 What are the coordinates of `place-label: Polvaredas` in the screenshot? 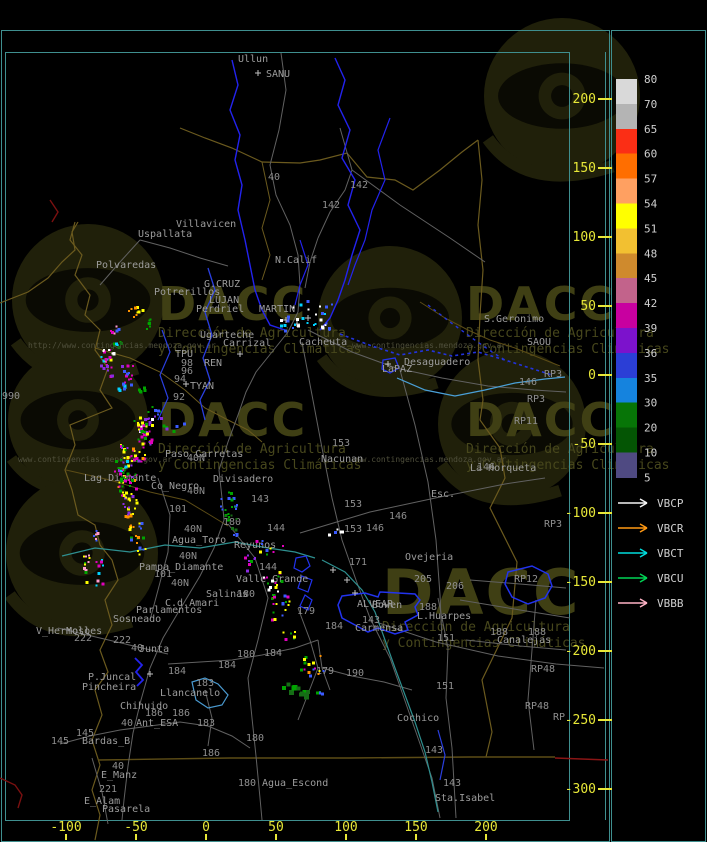 It's located at (126, 265).